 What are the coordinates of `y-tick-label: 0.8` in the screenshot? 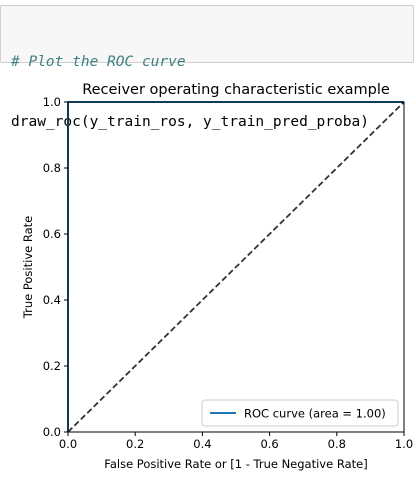 It's located at (52, 168).